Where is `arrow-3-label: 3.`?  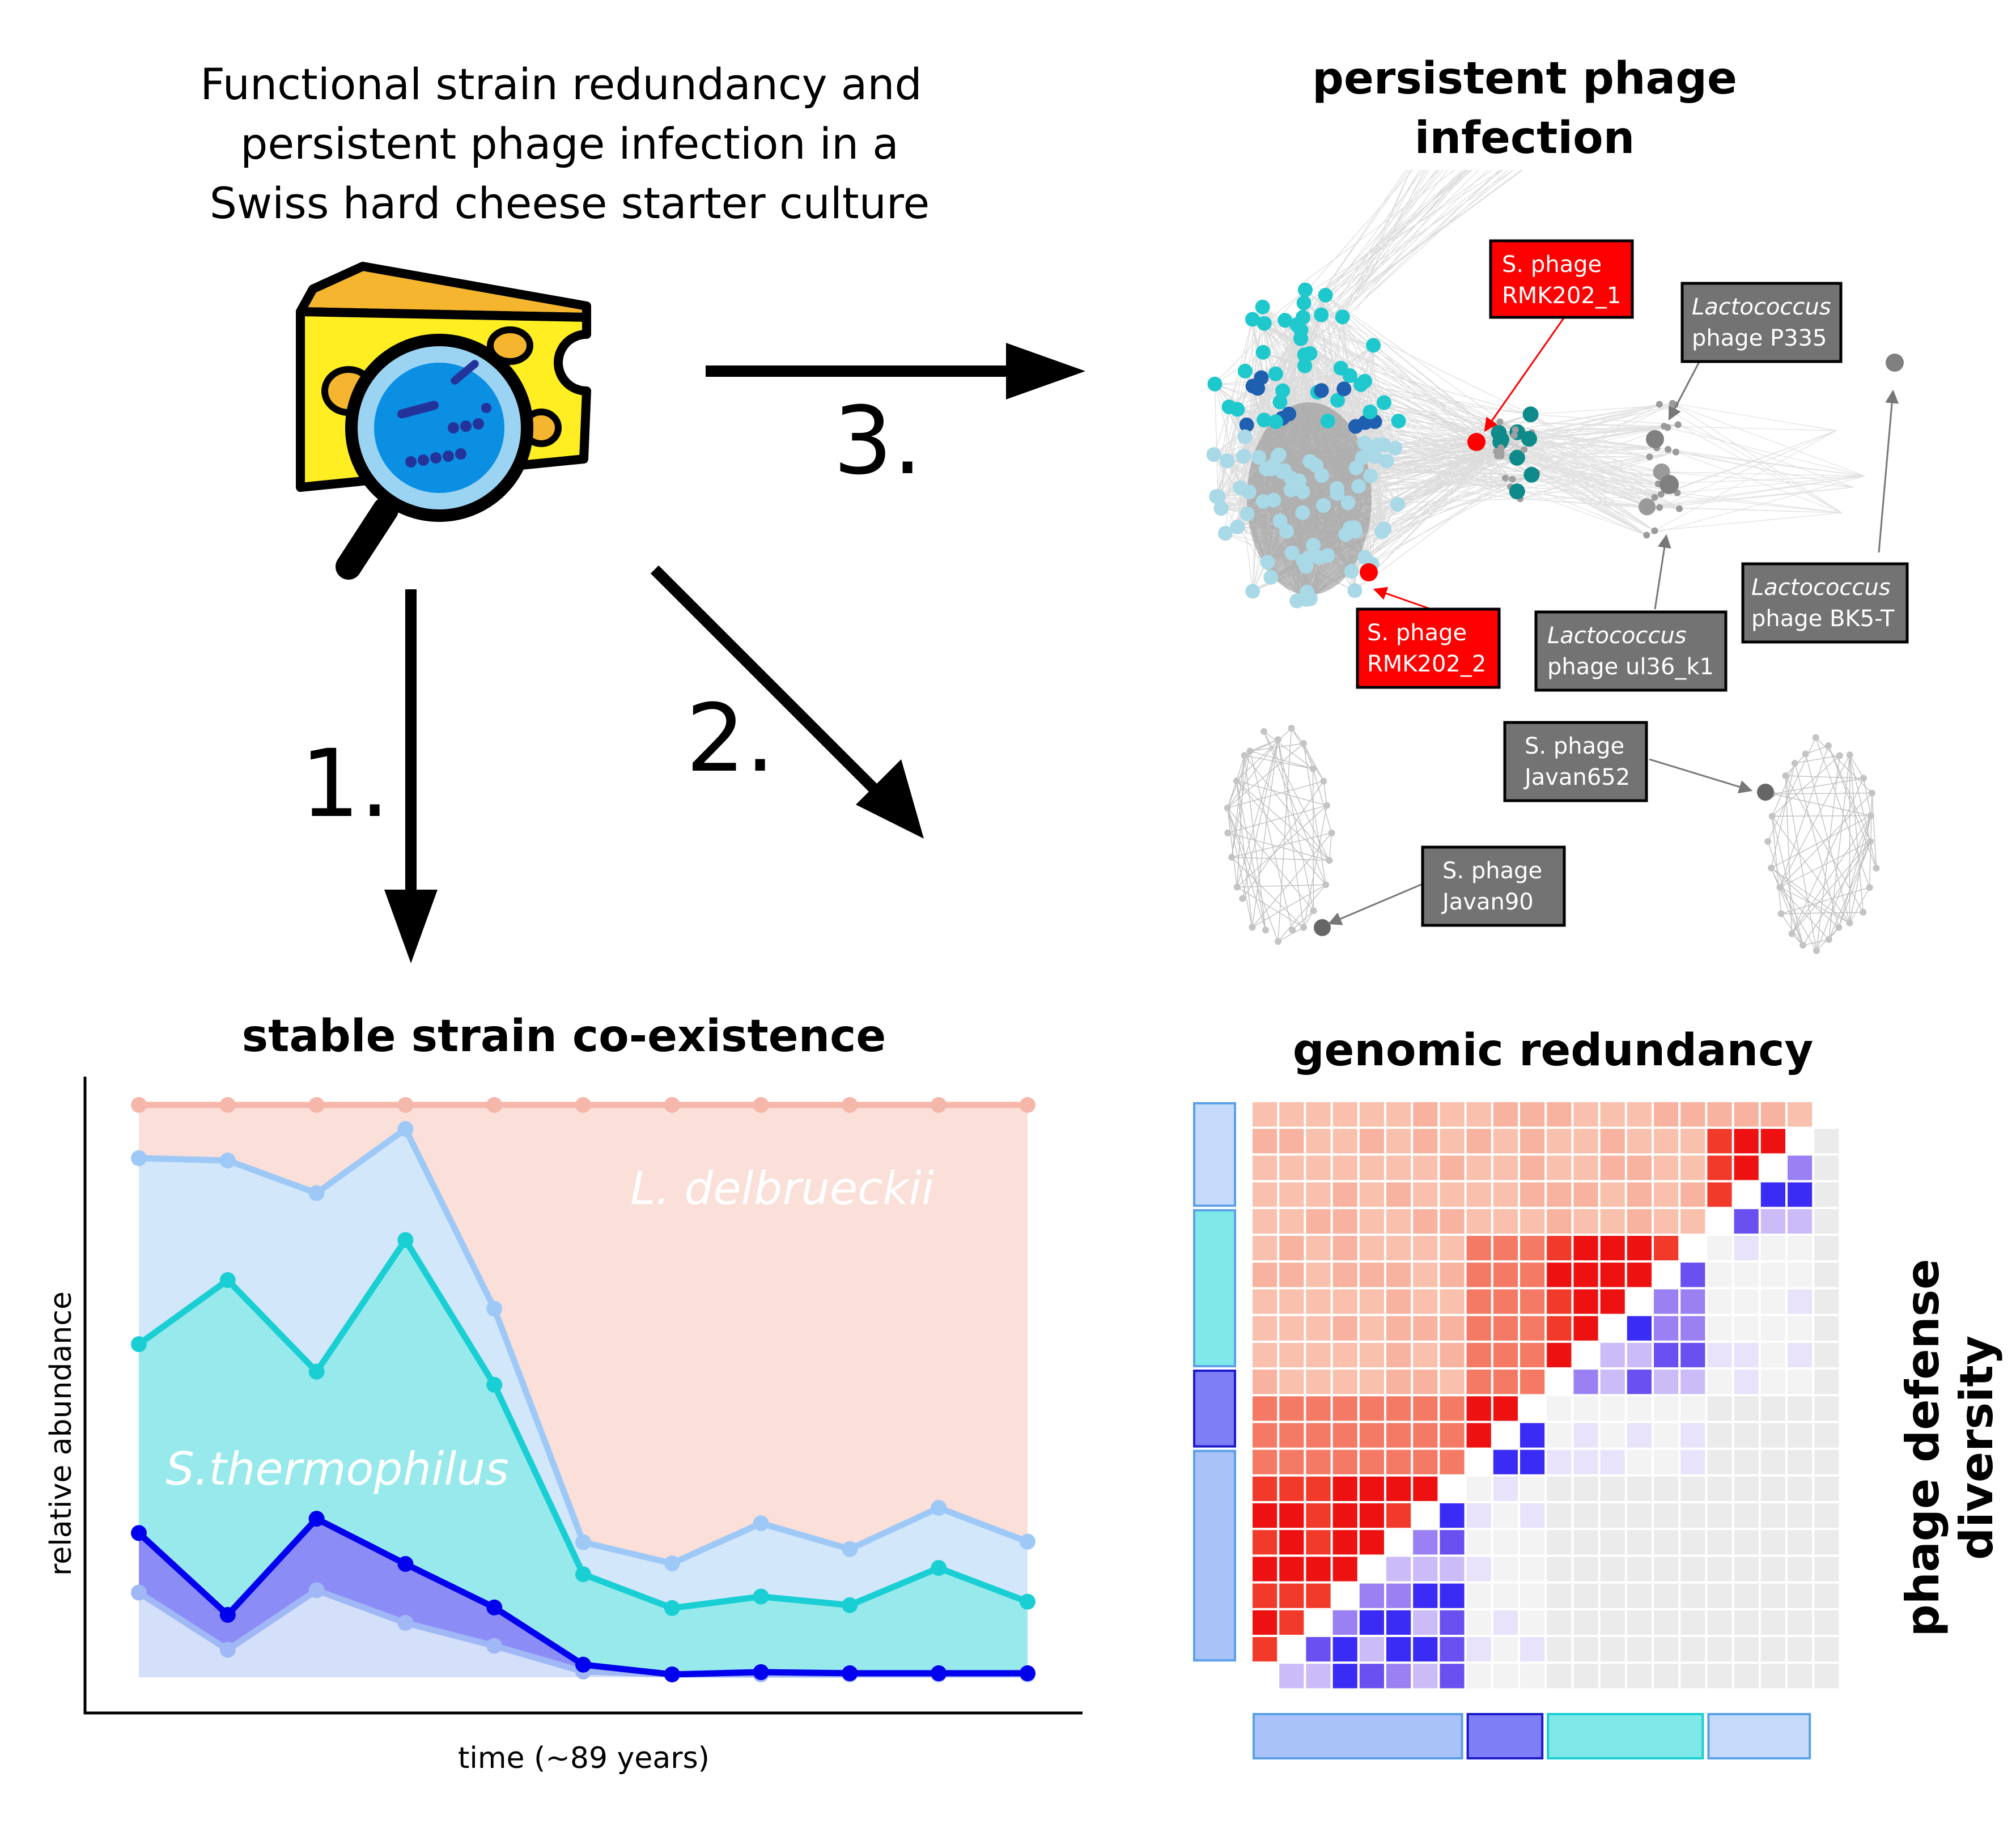 arrow-3-label: 3. is located at coordinates (877, 440).